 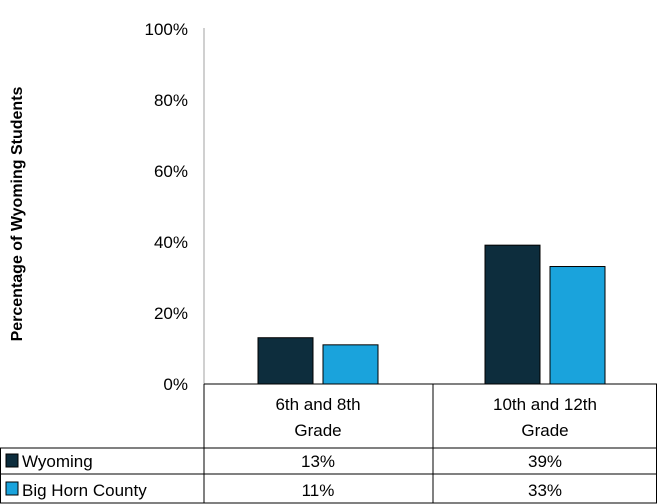 I want to click on category-label: 10th and 12th, so click(x=545, y=404).